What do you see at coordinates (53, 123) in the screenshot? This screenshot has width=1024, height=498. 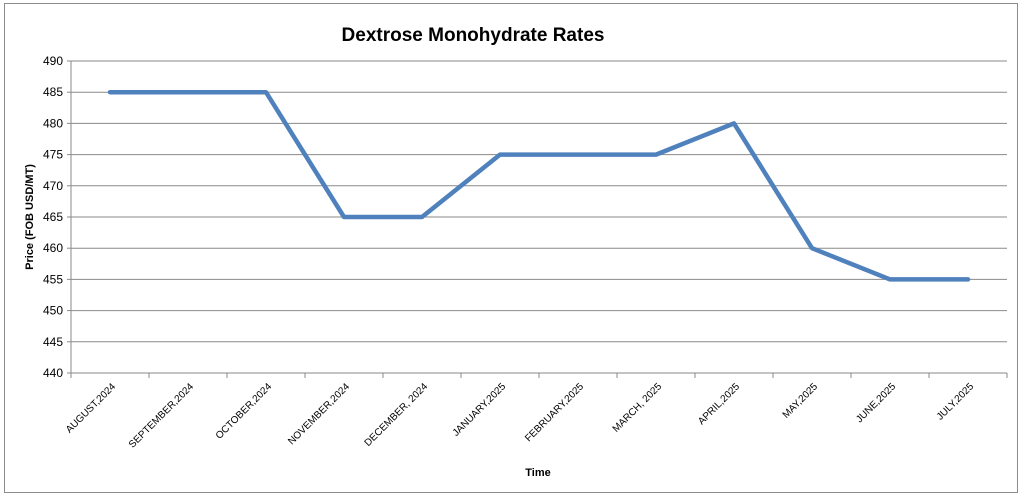 I see `y-tick-label: 480` at bounding box center [53, 123].